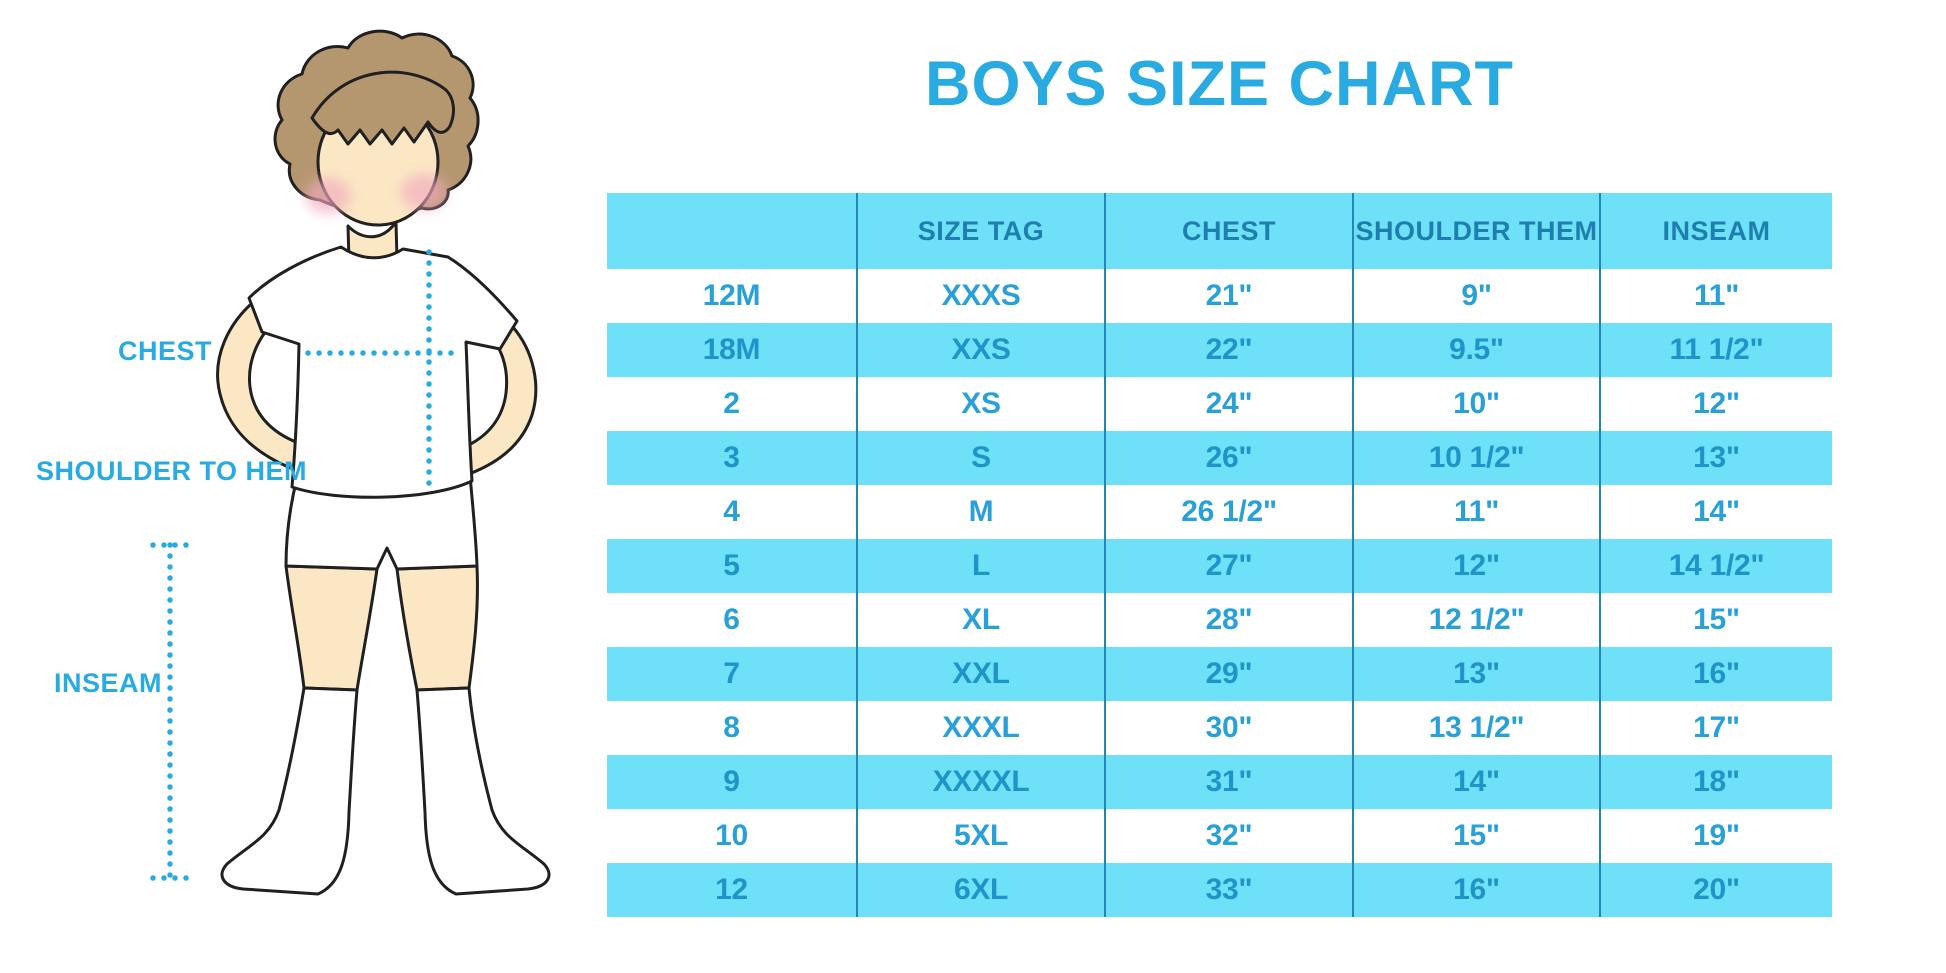  What do you see at coordinates (1476, 350) in the screenshot?
I see `table-cell: 9.5"` at bounding box center [1476, 350].